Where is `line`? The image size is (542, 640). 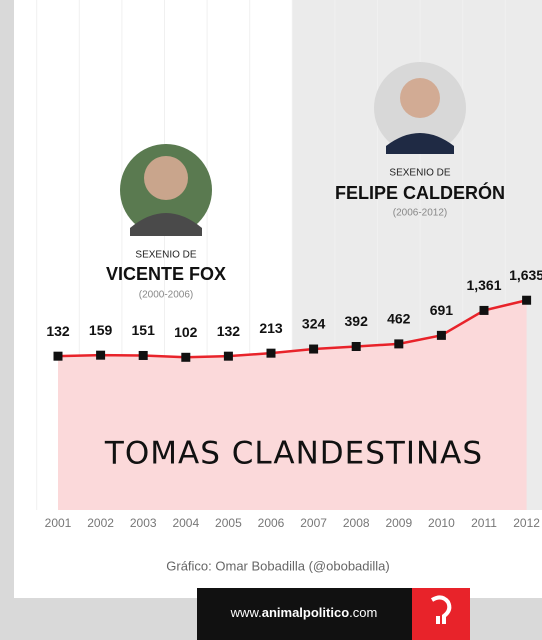
line is located at coordinates (292, 329).